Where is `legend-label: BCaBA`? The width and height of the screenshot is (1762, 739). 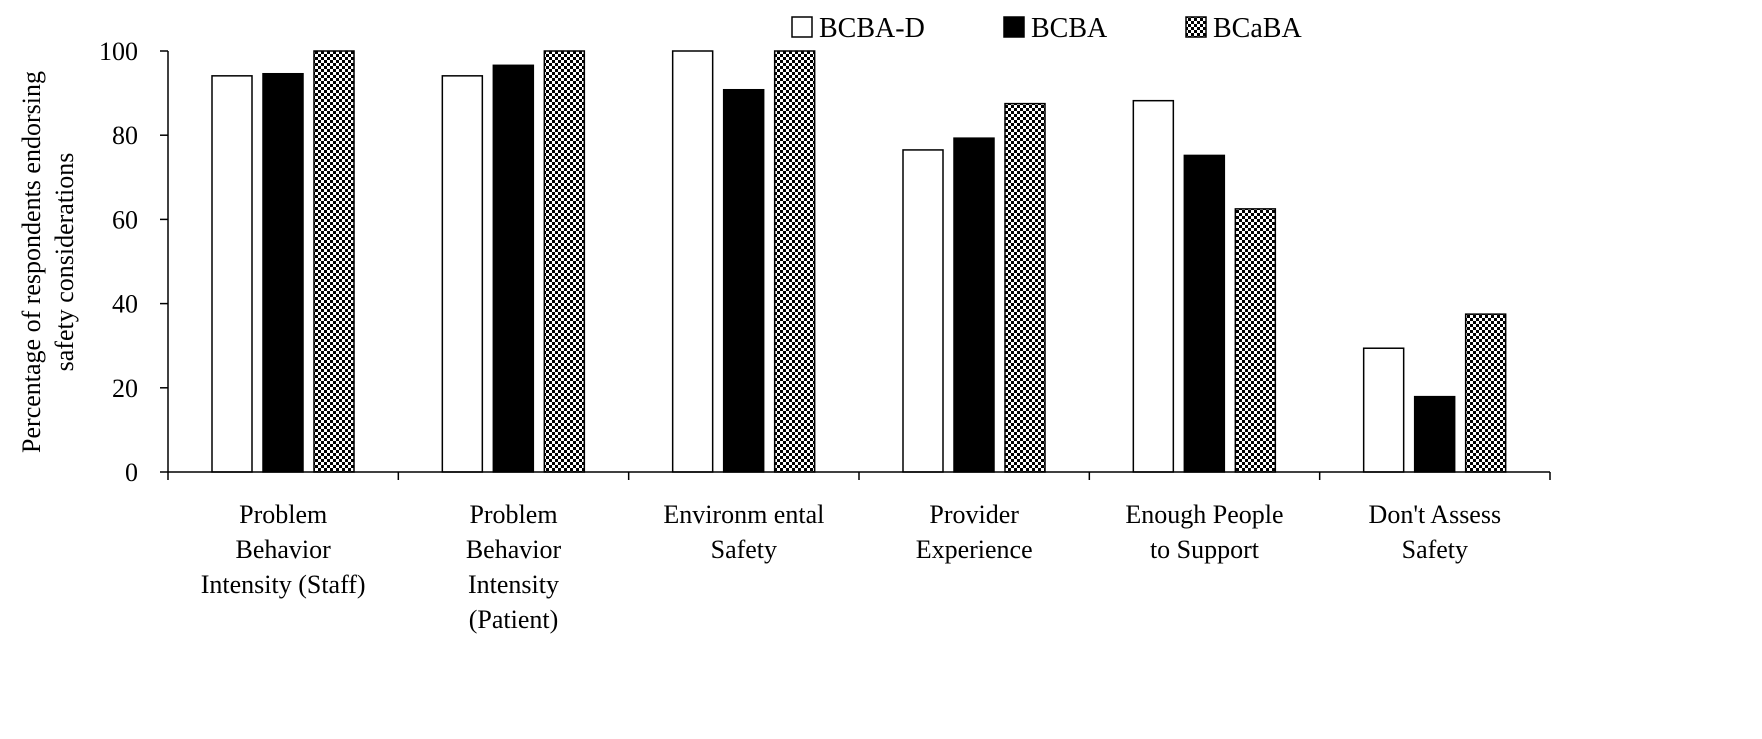
legend-label: BCaBA is located at coordinates (1257, 28).